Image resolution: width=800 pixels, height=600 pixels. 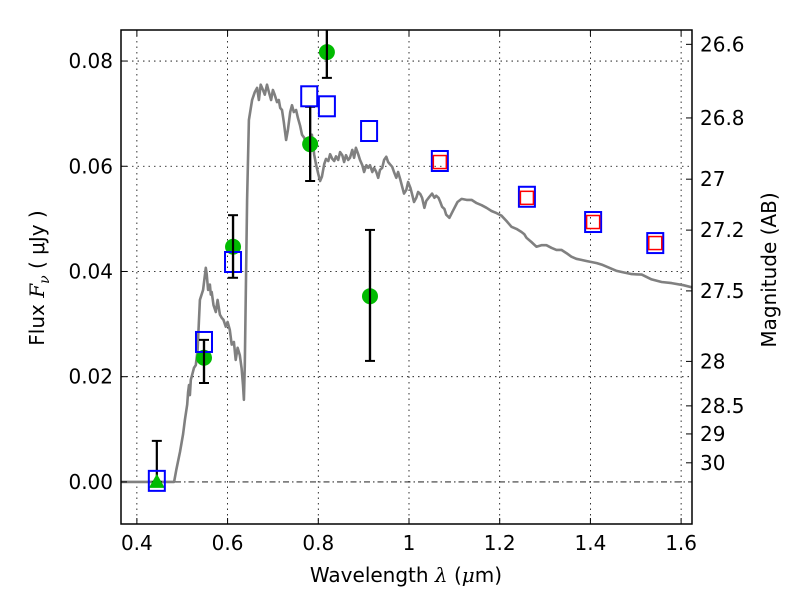 What do you see at coordinates (90, 377) in the screenshot?
I see `y-tick-label: 0.02` at bounding box center [90, 377].